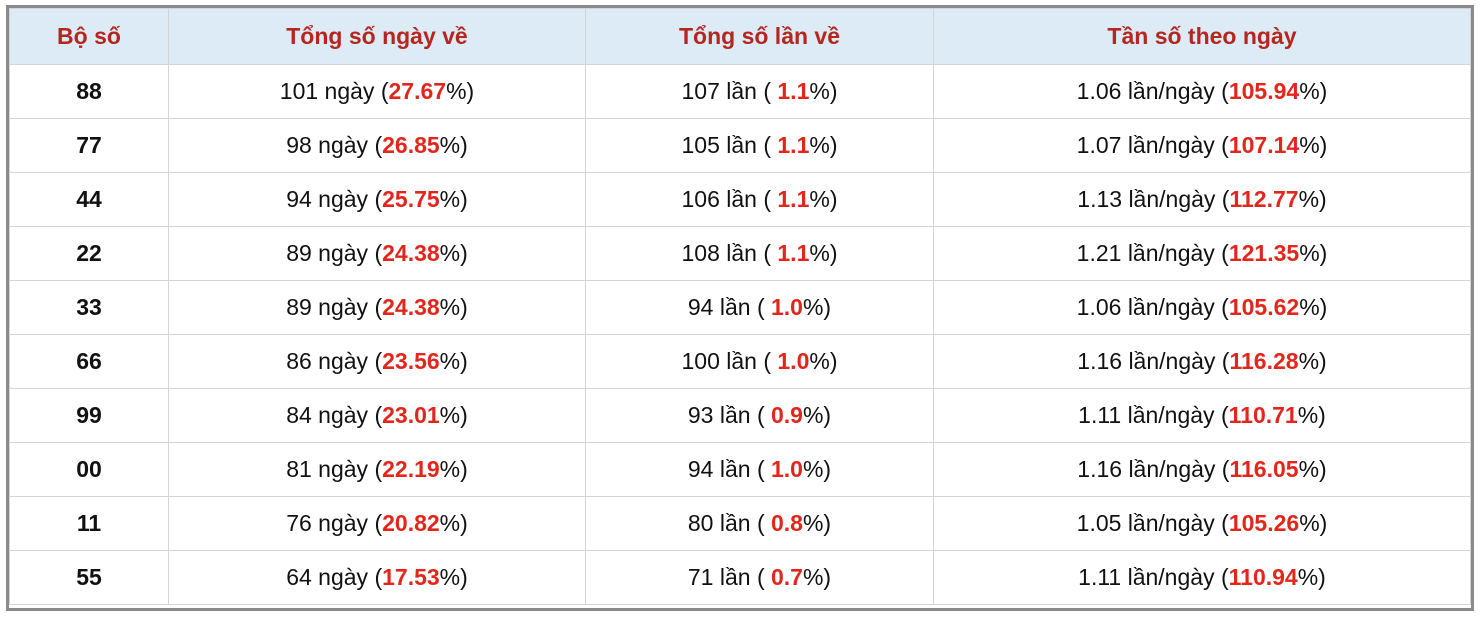 Image resolution: width=1480 pixels, height=618 pixels. What do you see at coordinates (729, 577) in the screenshot?
I see `cell-text: 71 lần (` at bounding box center [729, 577].